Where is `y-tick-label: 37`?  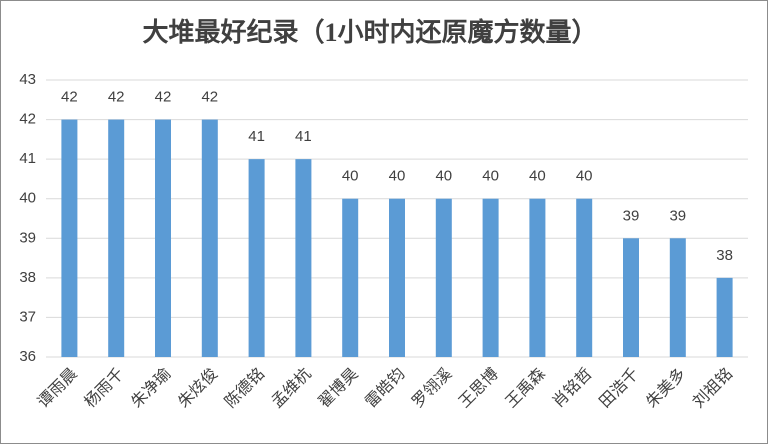 y-tick-label: 37 is located at coordinates (27, 316).